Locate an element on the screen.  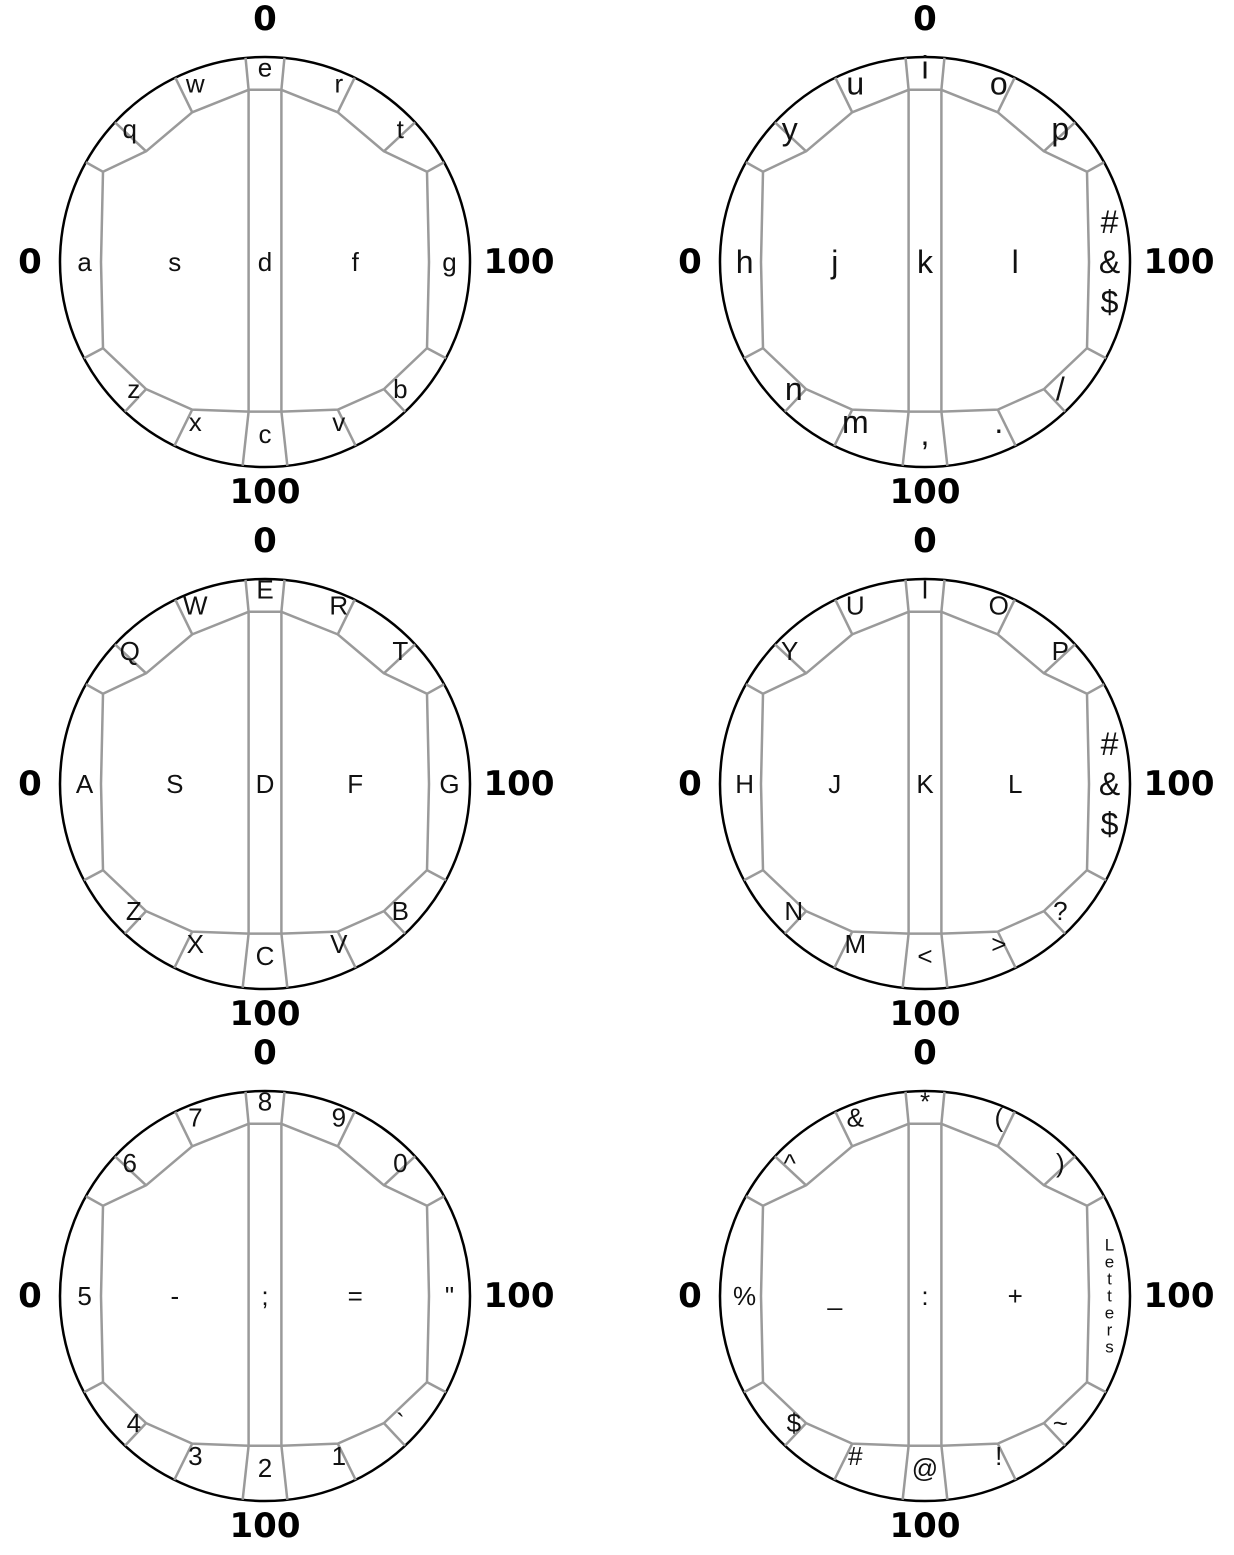
key-label: k is located at coordinates (925, 262).